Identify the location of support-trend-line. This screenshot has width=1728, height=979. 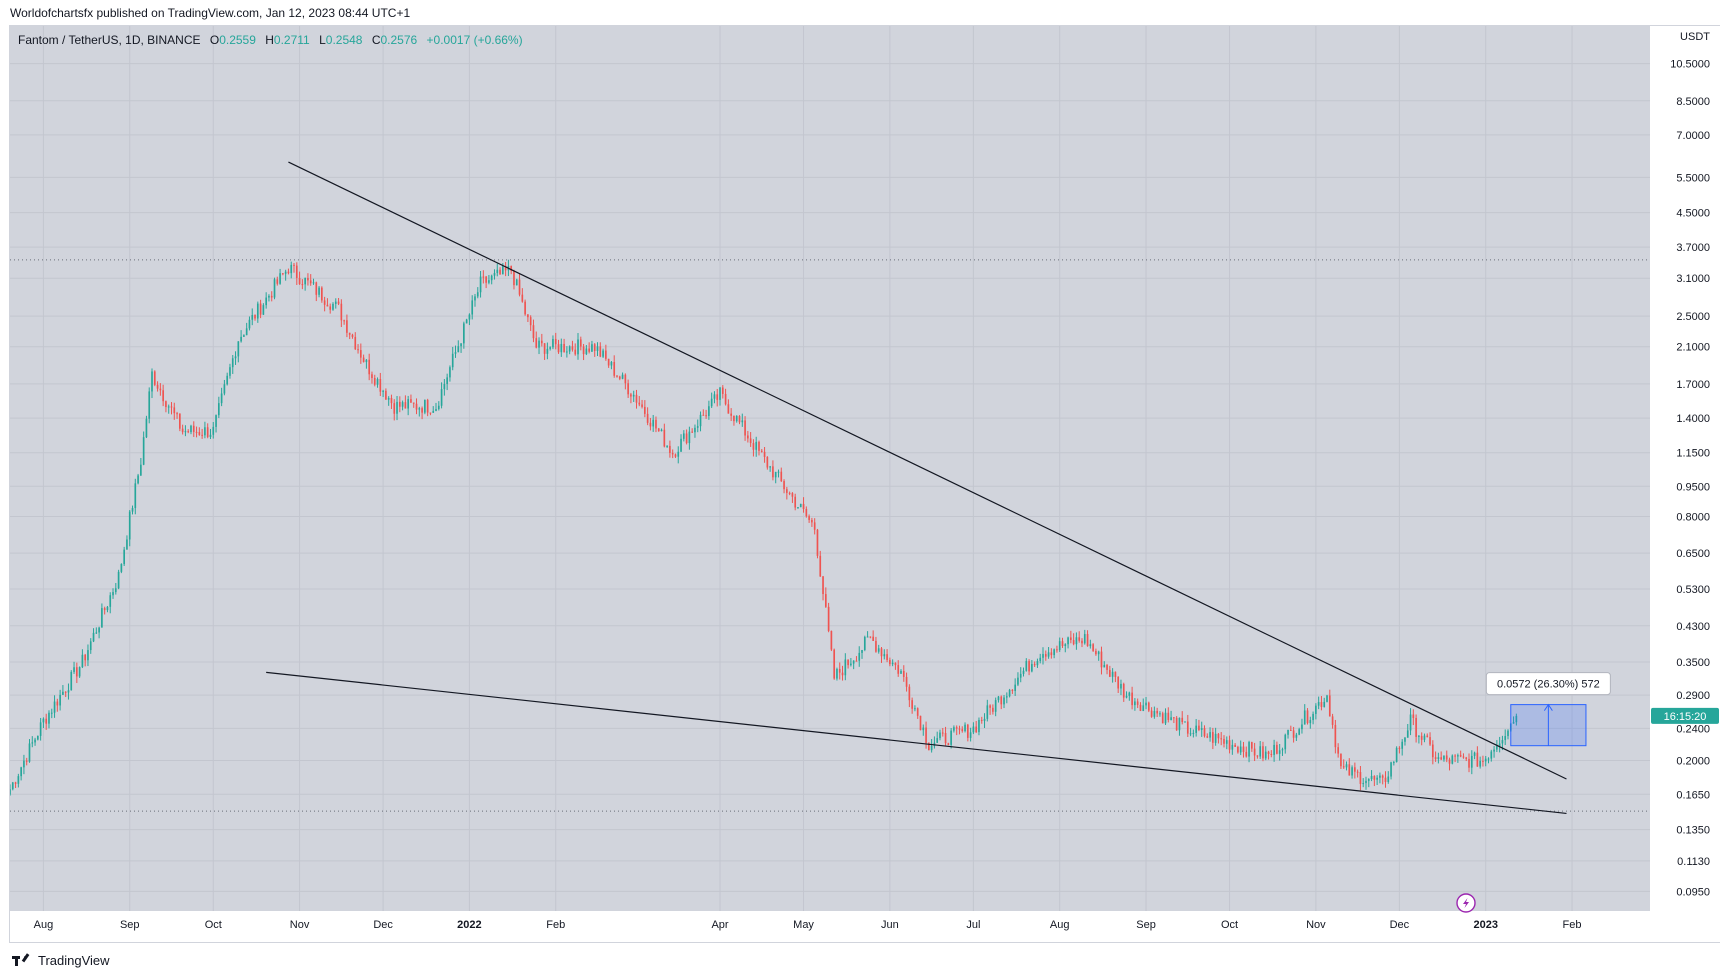
(916, 743).